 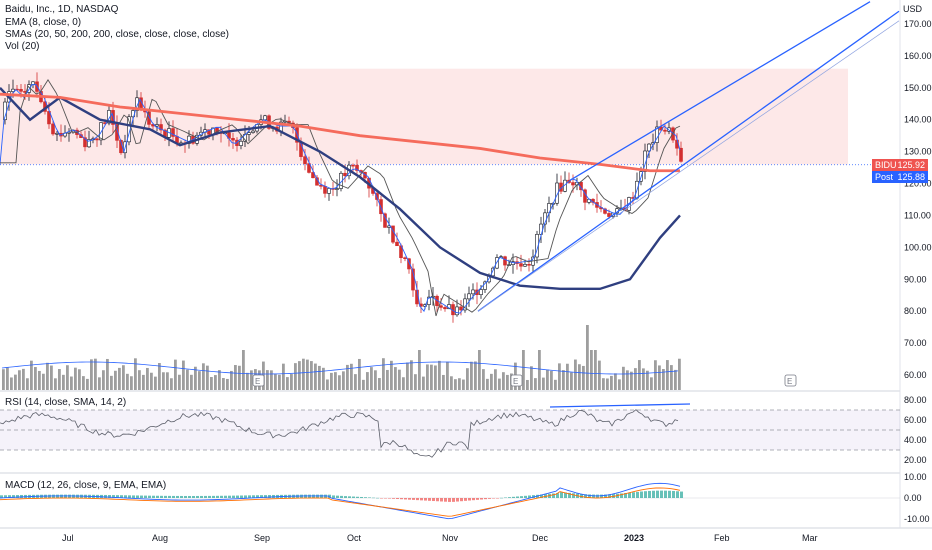 I want to click on last-price-tag: BIDU 125.92, so click(x=900, y=165).